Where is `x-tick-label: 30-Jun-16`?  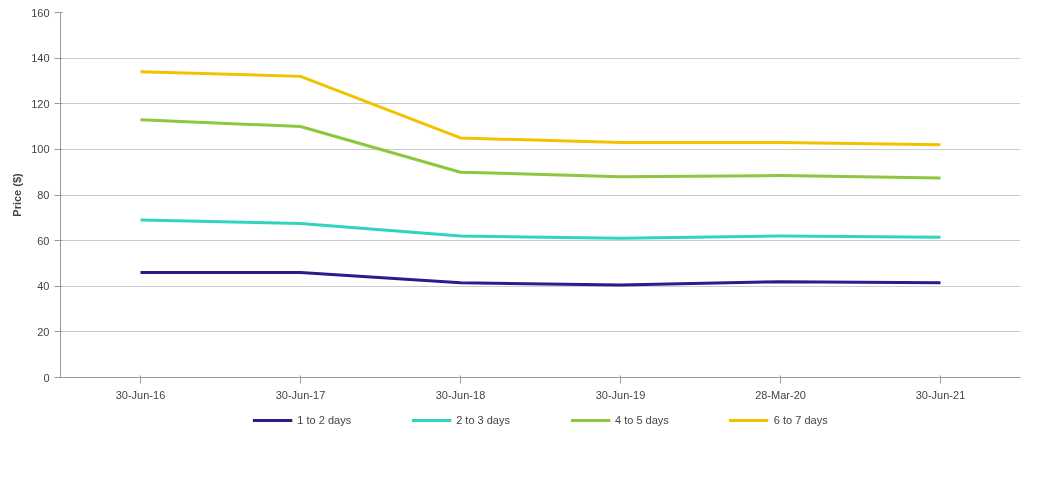
x-tick-label: 30-Jun-16 is located at coordinates (140, 394).